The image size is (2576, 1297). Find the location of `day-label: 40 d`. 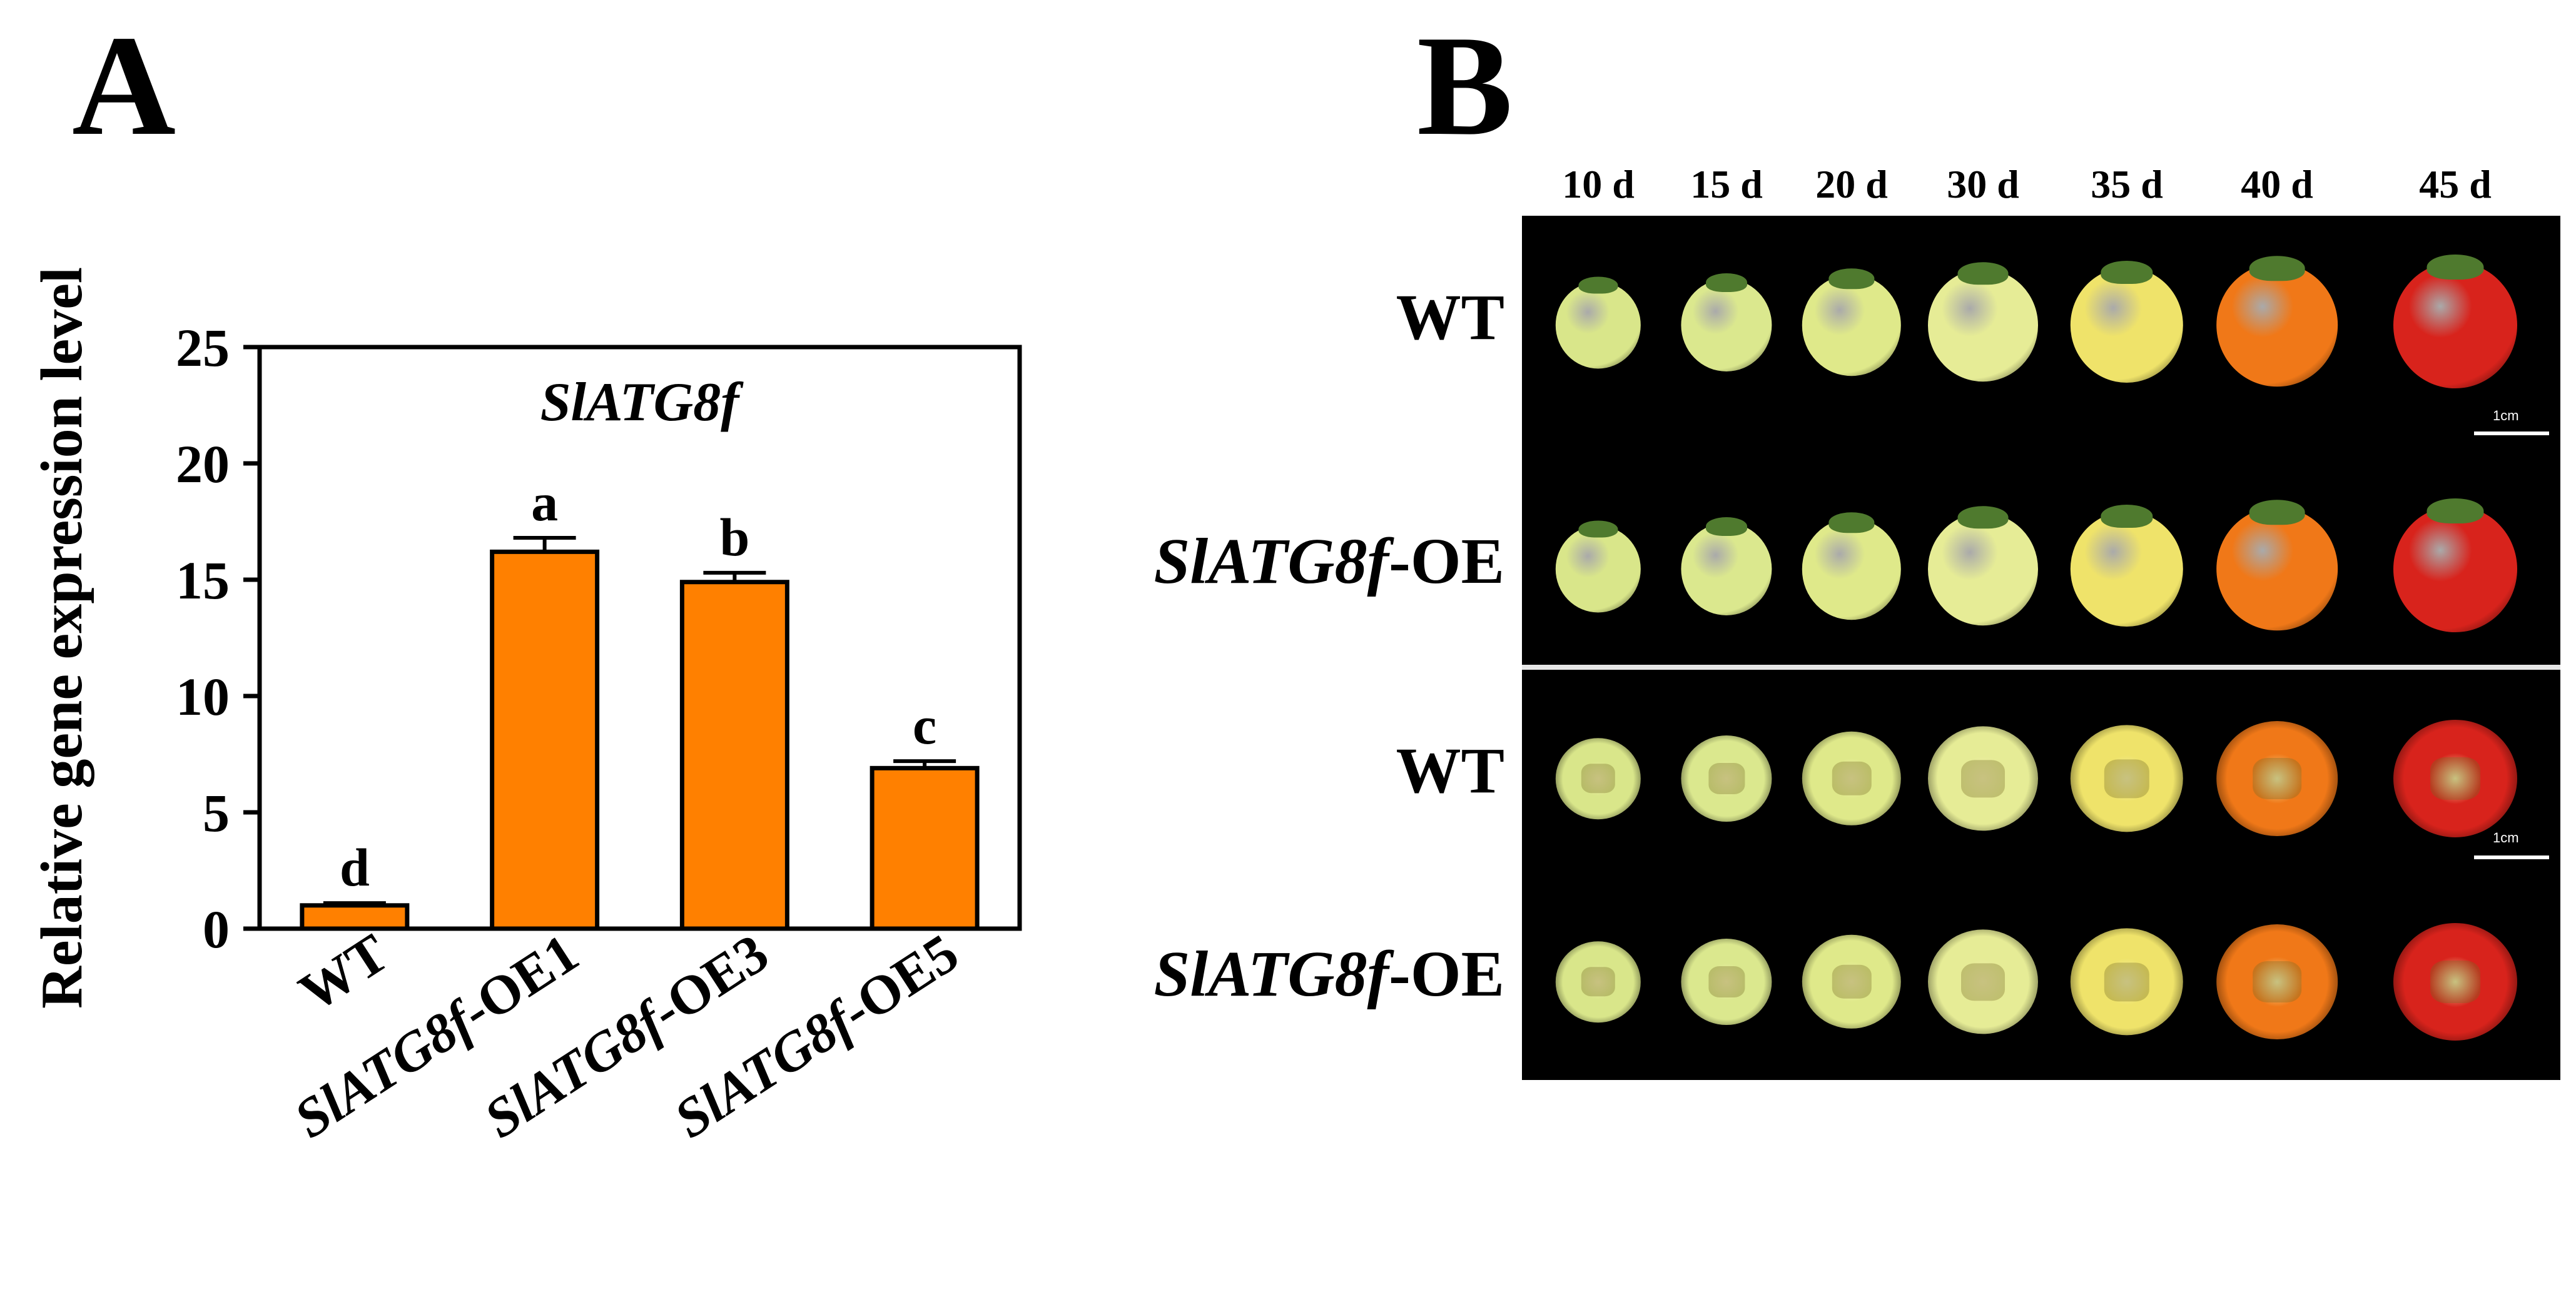

day-label: 40 d is located at coordinates (2277, 184).